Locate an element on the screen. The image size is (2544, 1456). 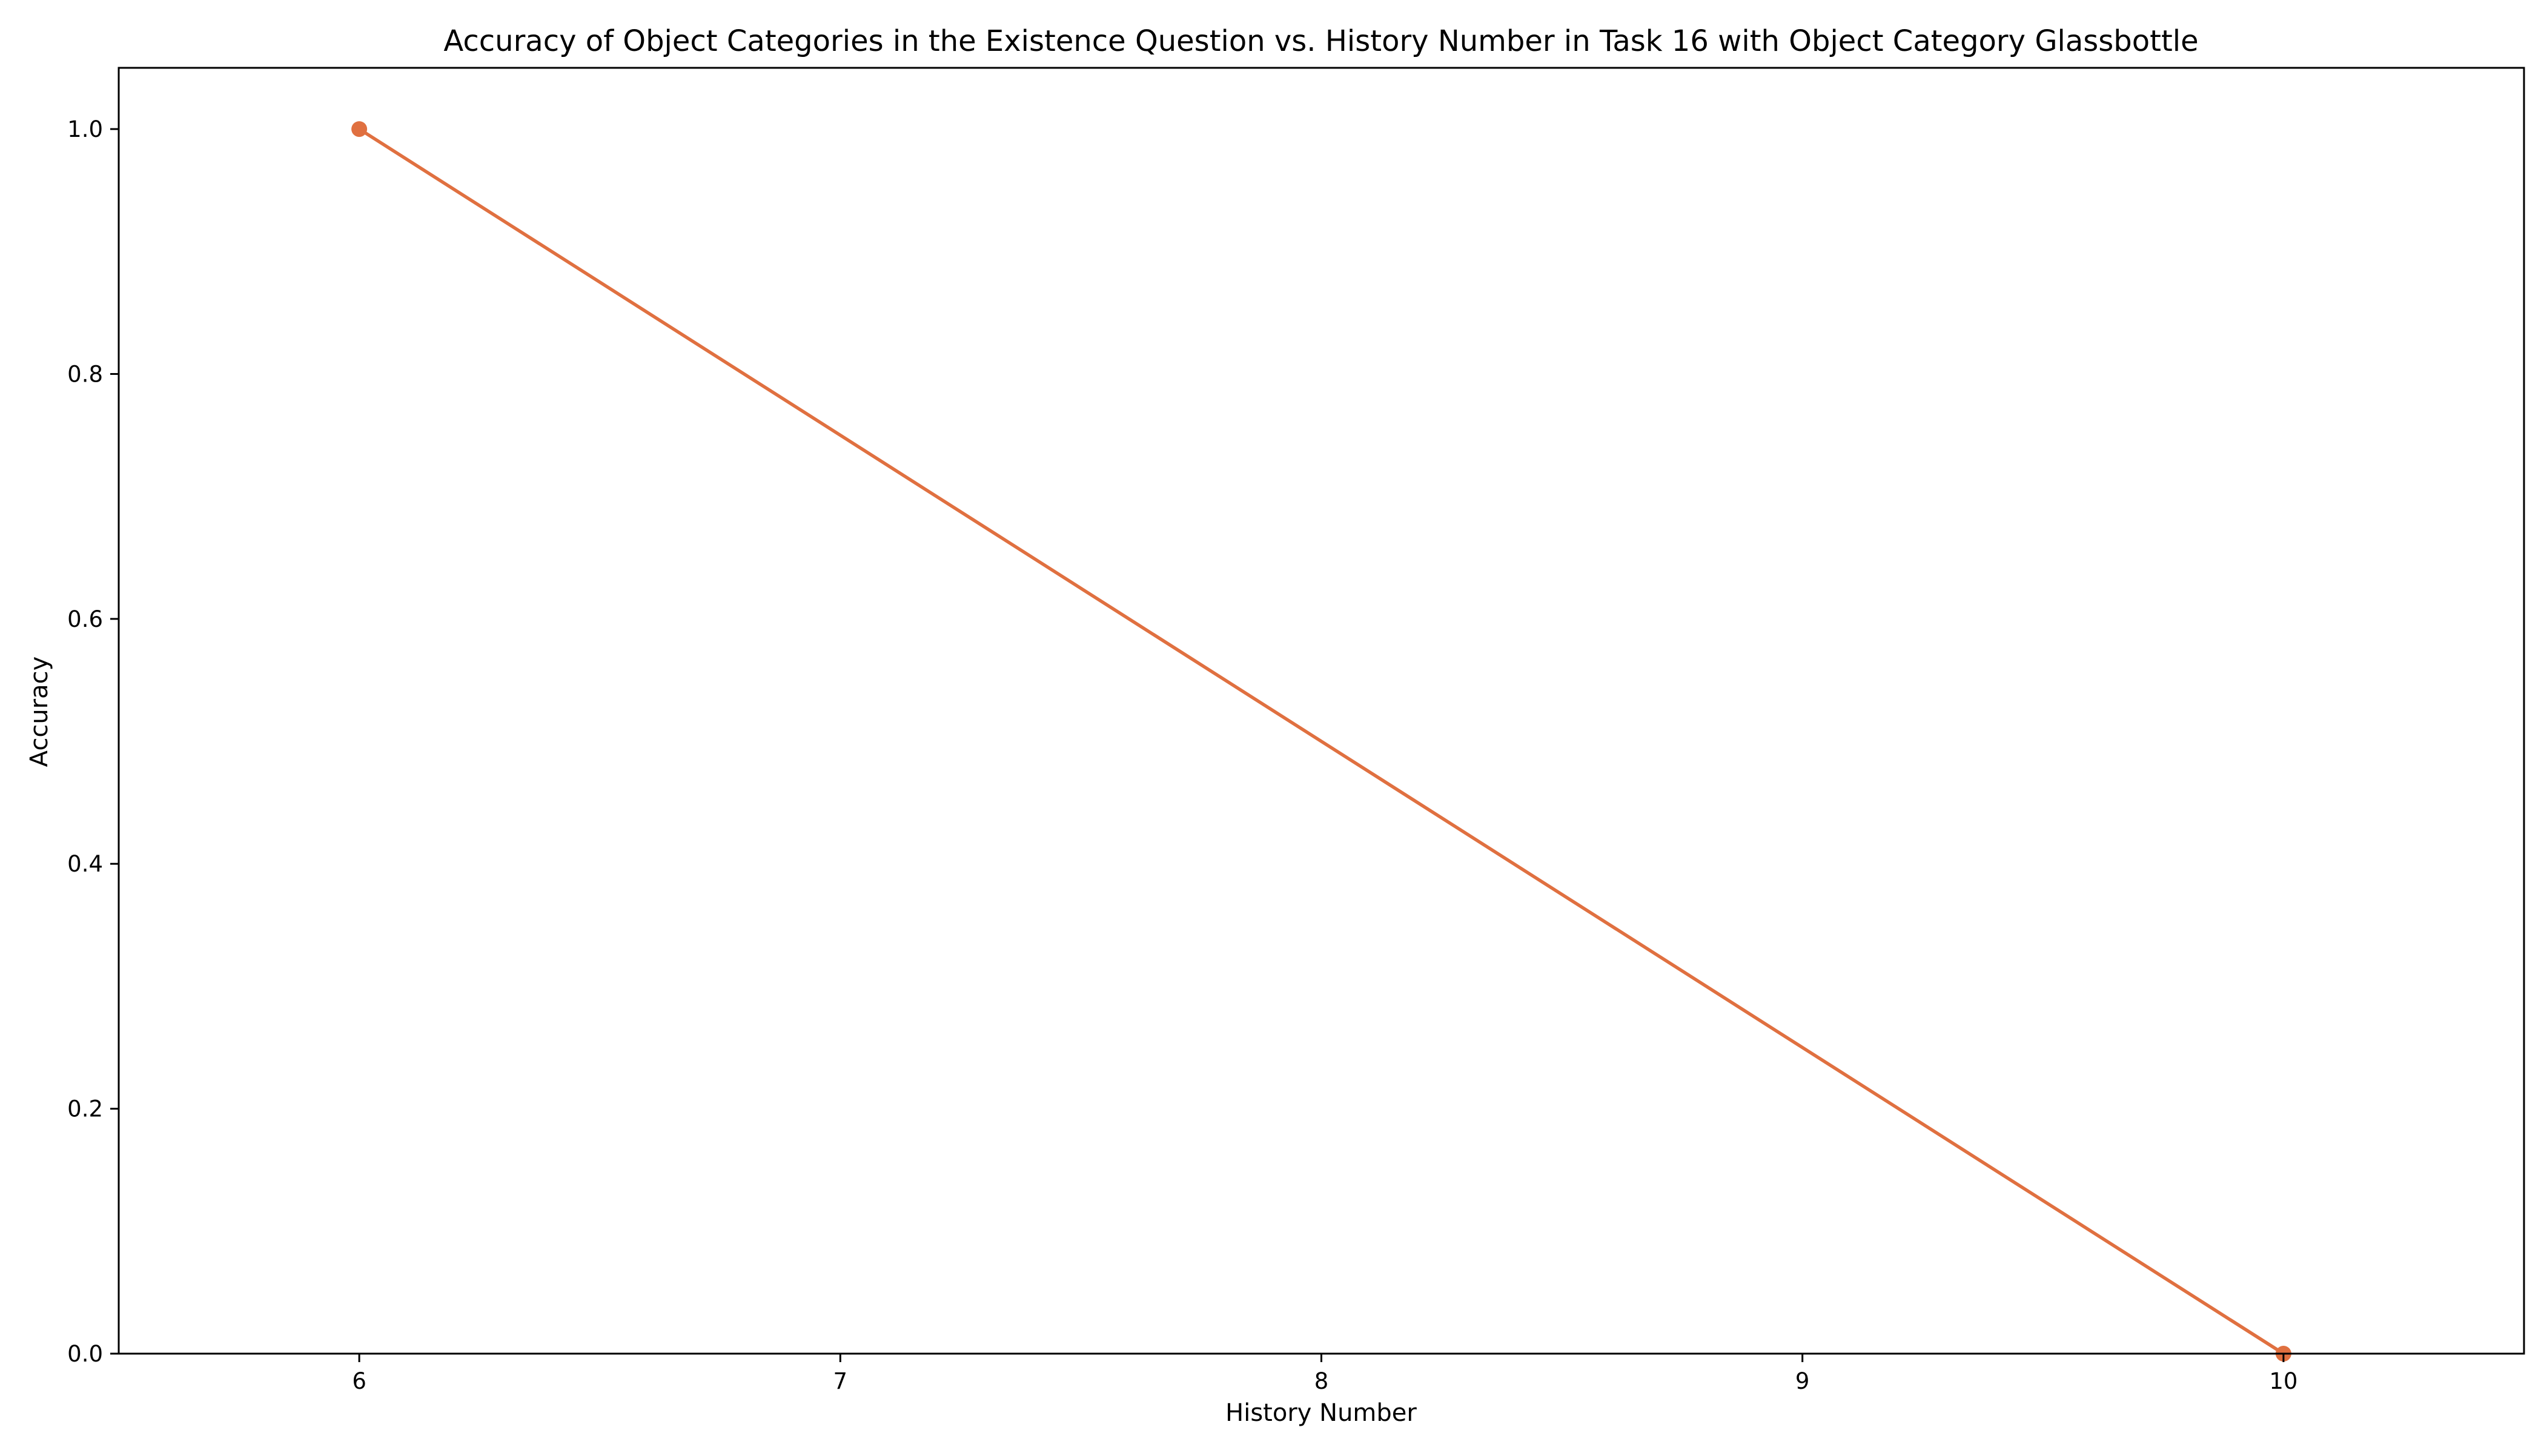
y-tick-label-0: 0.0 is located at coordinates (85, 1354).